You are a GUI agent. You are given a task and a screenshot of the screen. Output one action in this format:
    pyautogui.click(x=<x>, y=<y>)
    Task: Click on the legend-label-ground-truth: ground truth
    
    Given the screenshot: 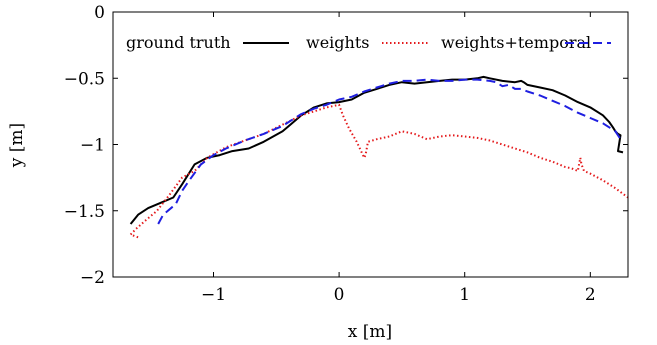 What is the action you would take?
    pyautogui.click(x=178, y=42)
    